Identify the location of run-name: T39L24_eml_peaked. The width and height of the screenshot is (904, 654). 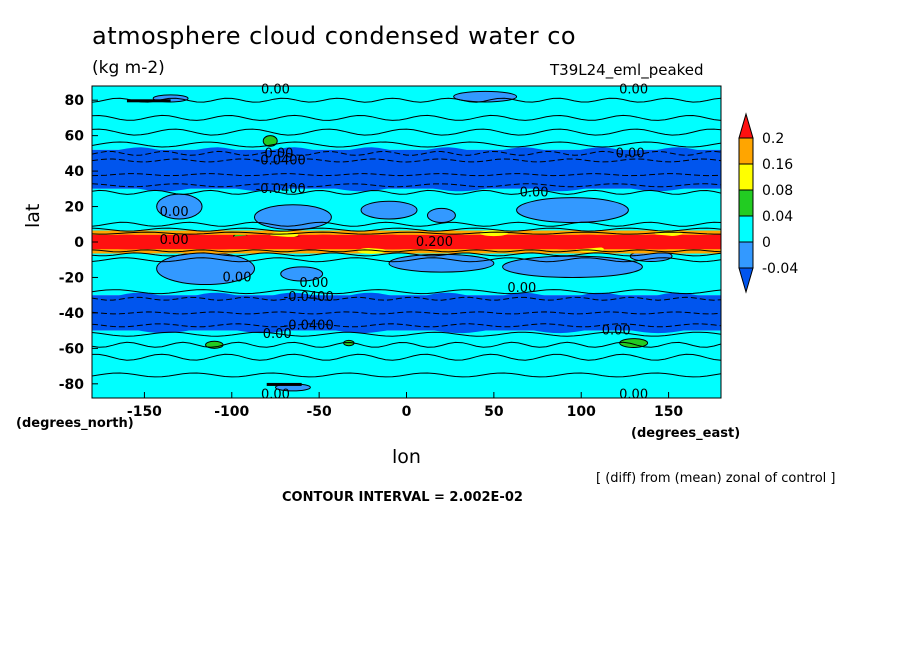
(627, 70).